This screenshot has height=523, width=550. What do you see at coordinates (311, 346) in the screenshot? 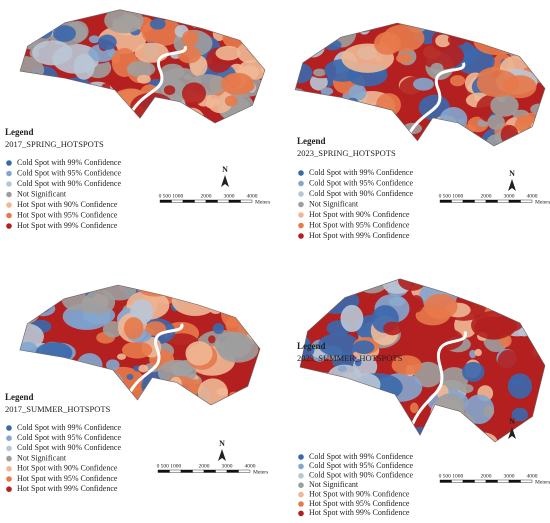
I see `legend-title: Legend` at bounding box center [311, 346].